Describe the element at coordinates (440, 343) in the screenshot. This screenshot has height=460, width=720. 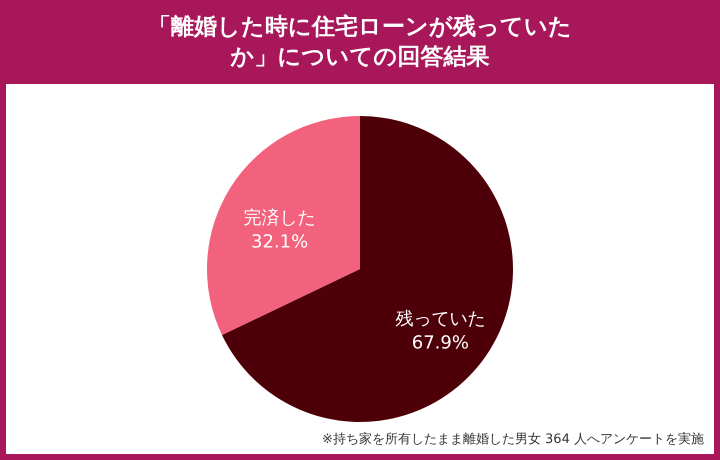
I see `data-label: 67.9%` at that location.